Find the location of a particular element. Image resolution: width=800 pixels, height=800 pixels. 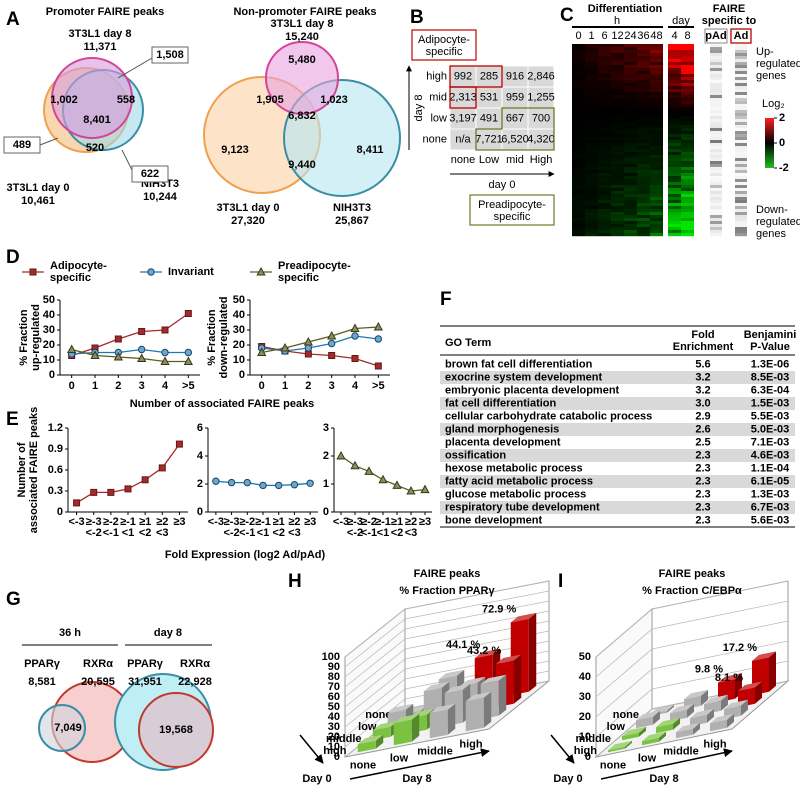

cell-value: 285 is located at coordinates (489, 76).